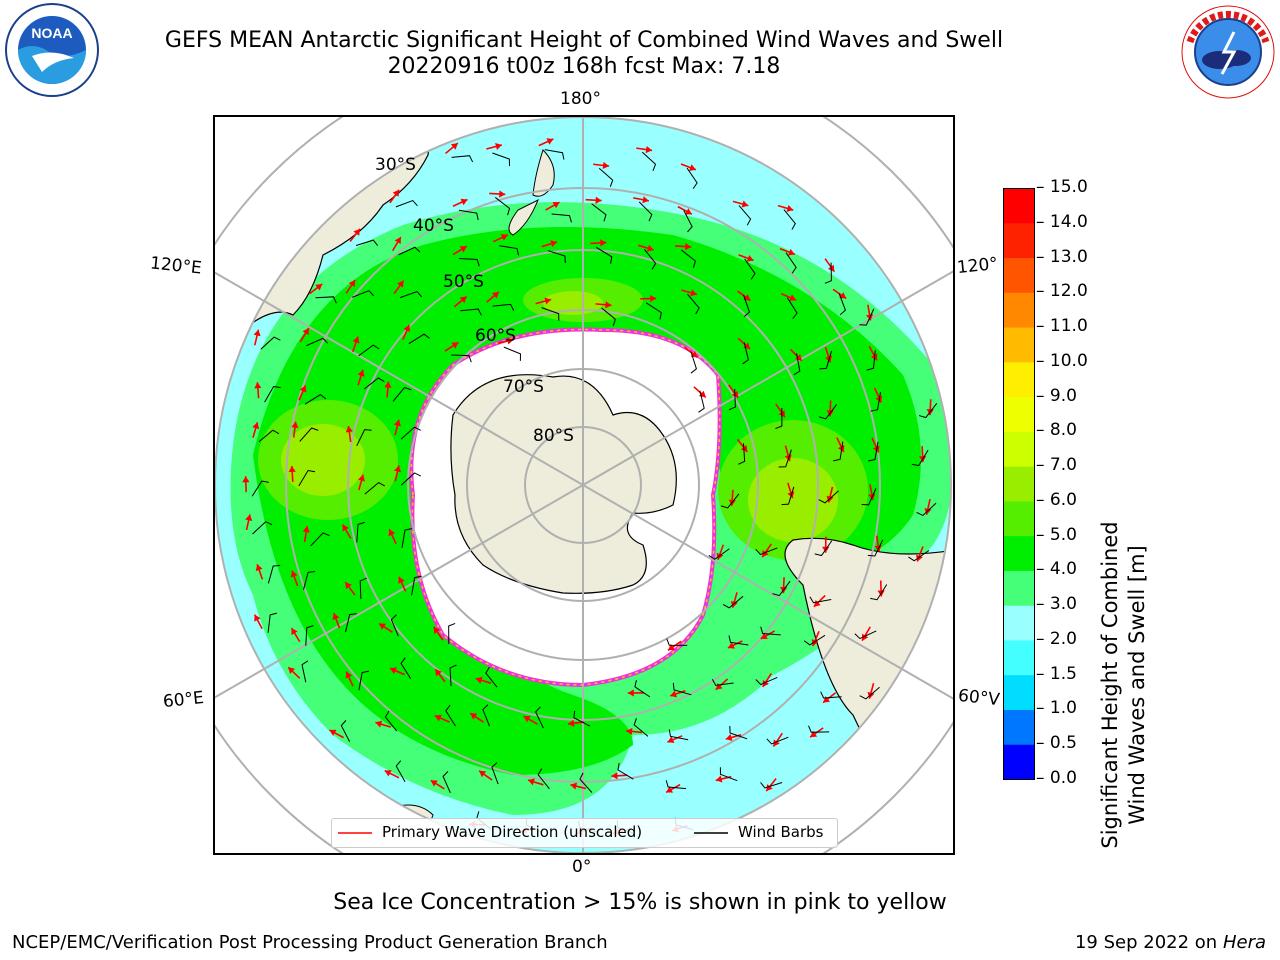 This screenshot has width=1280, height=960. I want to click on colorbar-label-line2: Wind Waves and Swell [m], so click(1137, 685).